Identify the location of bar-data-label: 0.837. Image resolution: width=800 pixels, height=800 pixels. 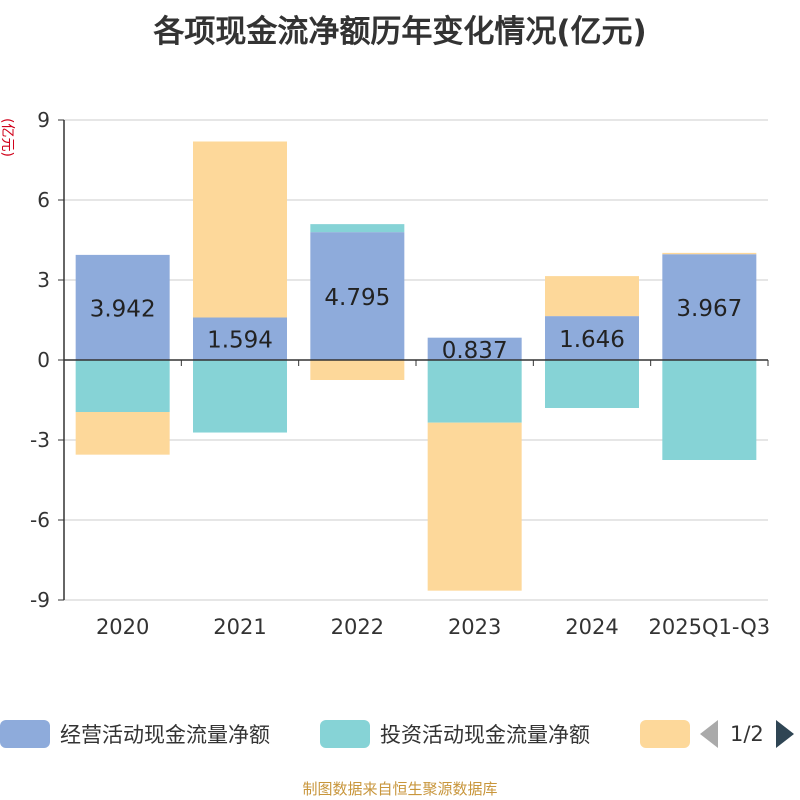
(475, 351).